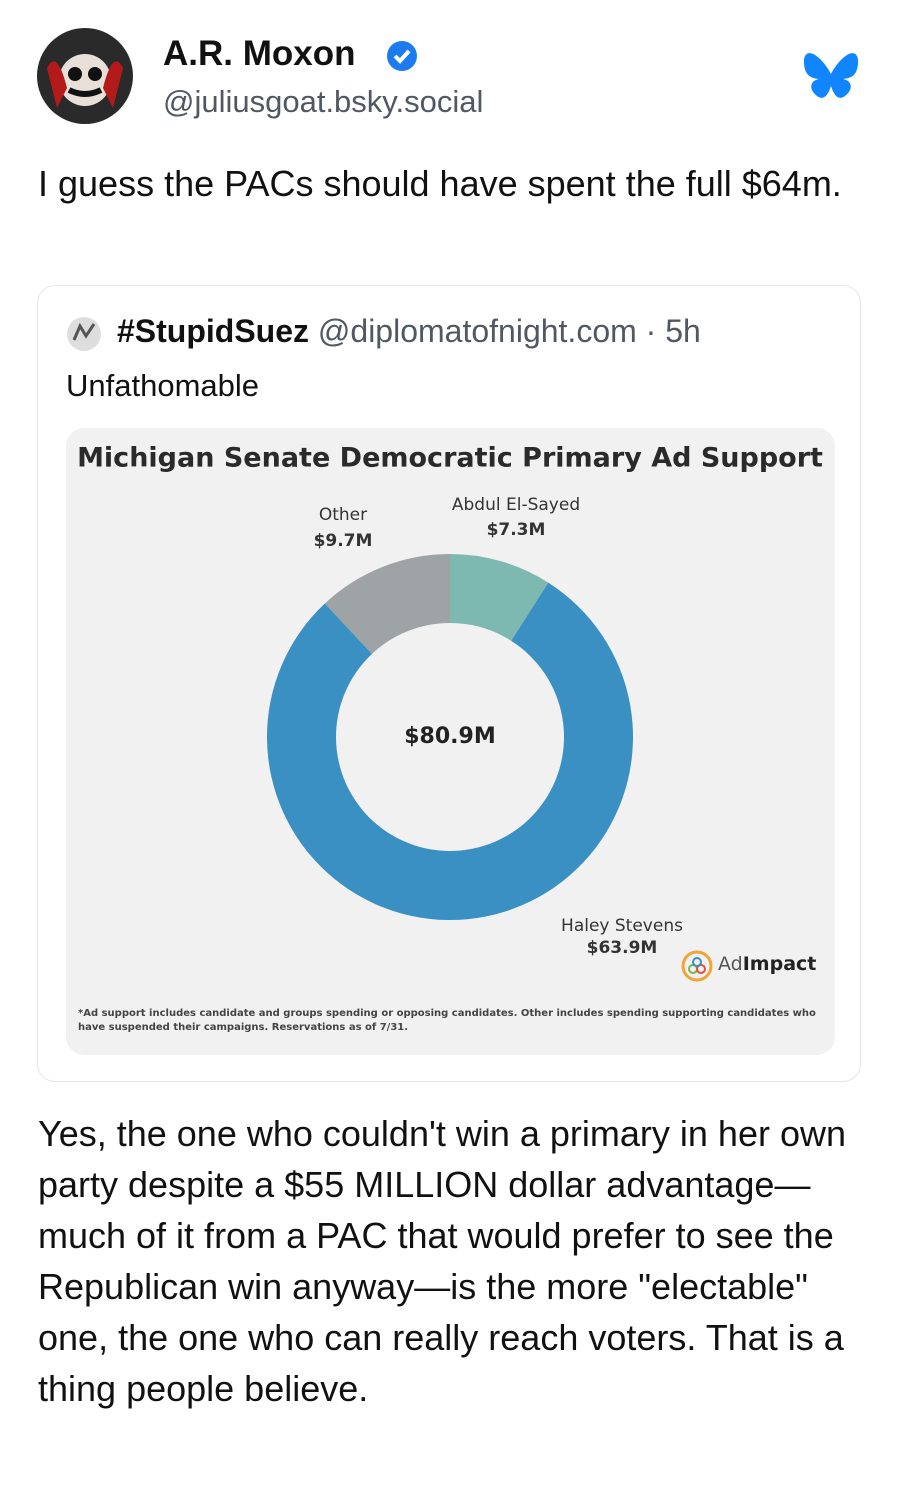  What do you see at coordinates (779, 964) in the screenshot?
I see `source-name: Impact` at bounding box center [779, 964].